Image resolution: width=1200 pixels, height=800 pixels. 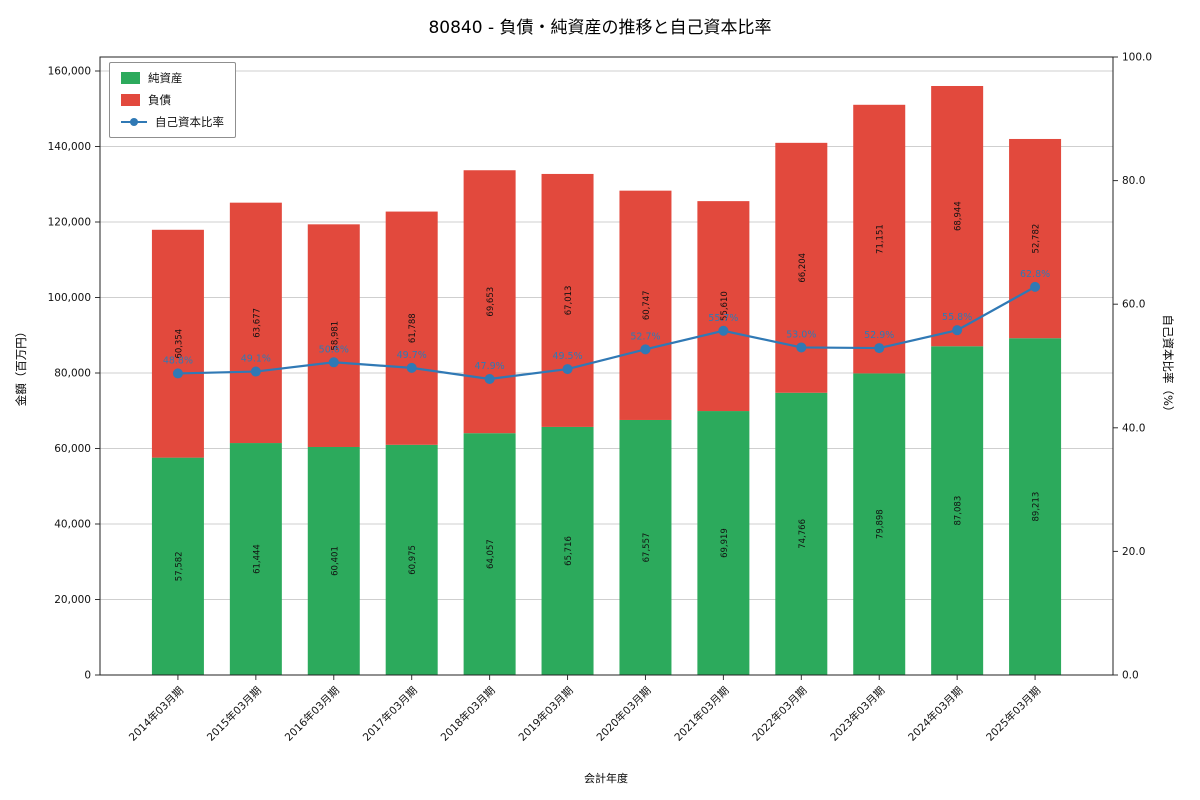 I want to click on legend-item-liabilities: 負債, so click(x=172, y=100).